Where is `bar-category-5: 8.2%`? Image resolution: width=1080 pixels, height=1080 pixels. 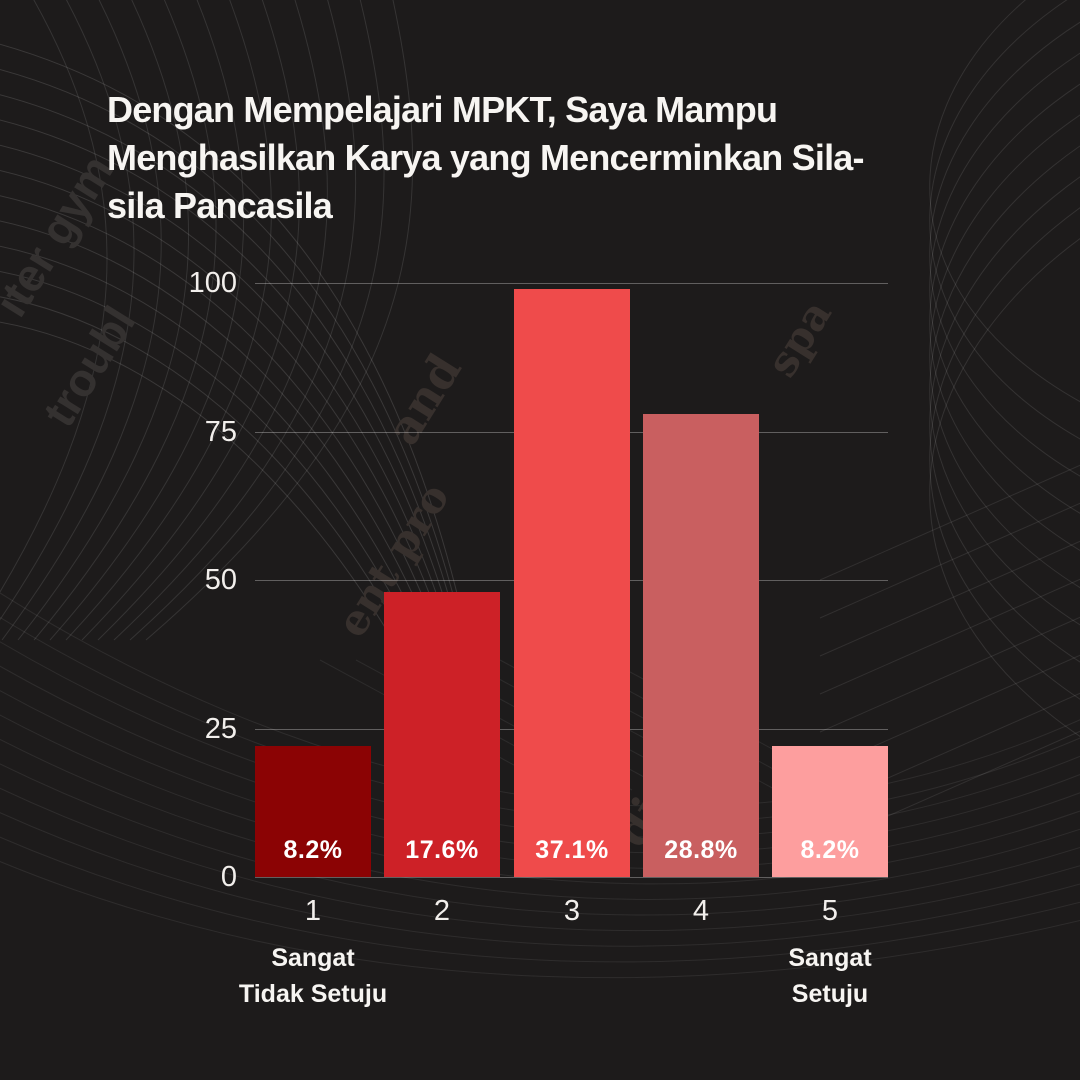
bar-category-5: 8.2% is located at coordinates (830, 811).